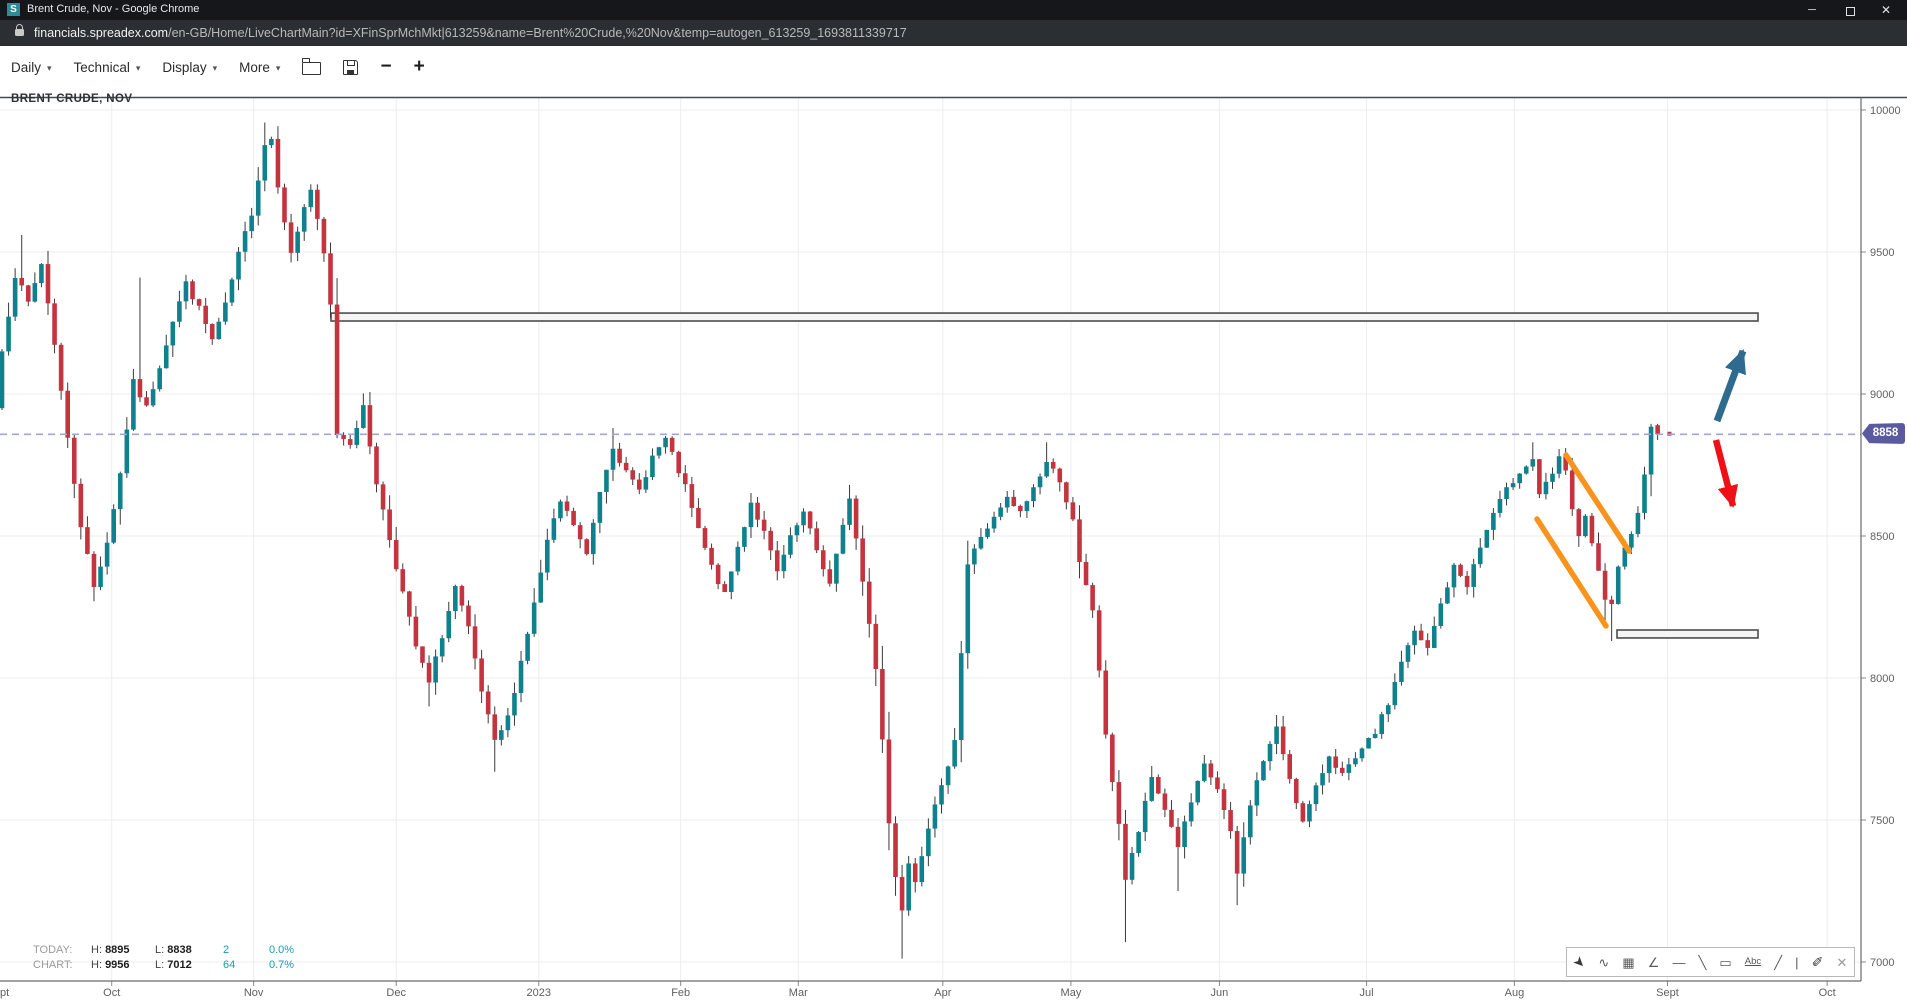 The height and width of the screenshot is (1008, 1907). I want to click on menu-more: More ▾, so click(260, 67).